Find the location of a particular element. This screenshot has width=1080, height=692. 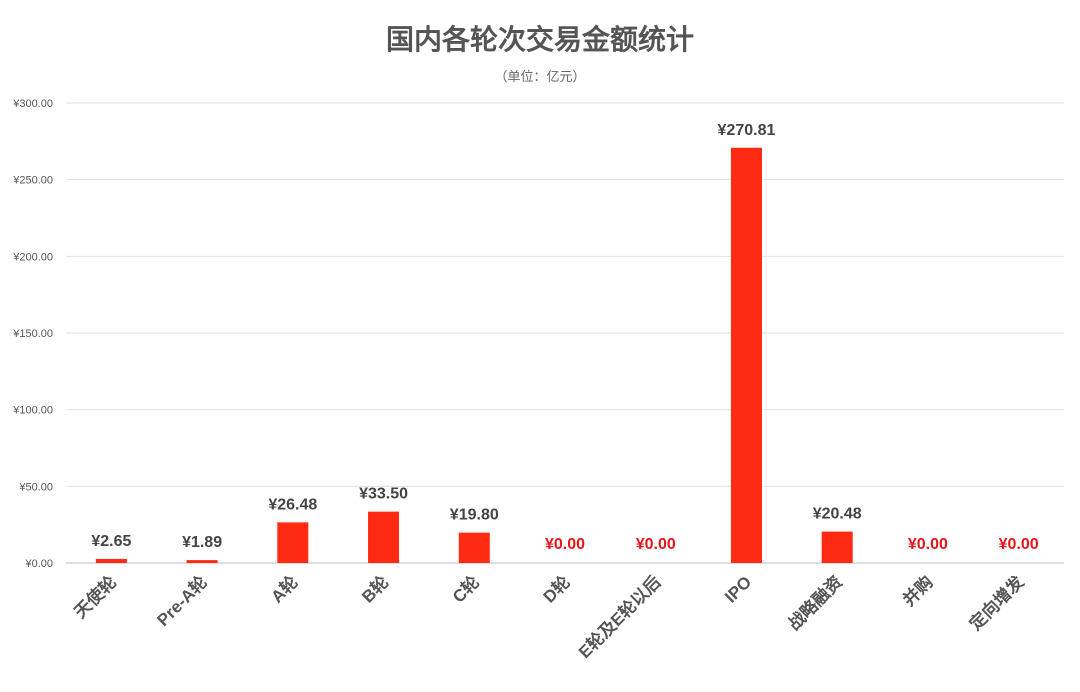

x-tick-label: A轮 is located at coordinates (284, 589).